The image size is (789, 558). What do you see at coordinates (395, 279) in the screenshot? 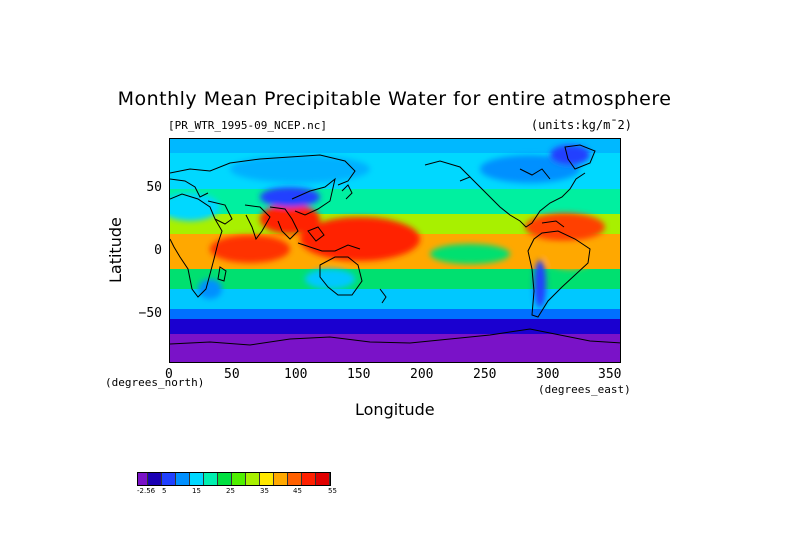
I see `band-south-sub` at bounding box center [395, 279].